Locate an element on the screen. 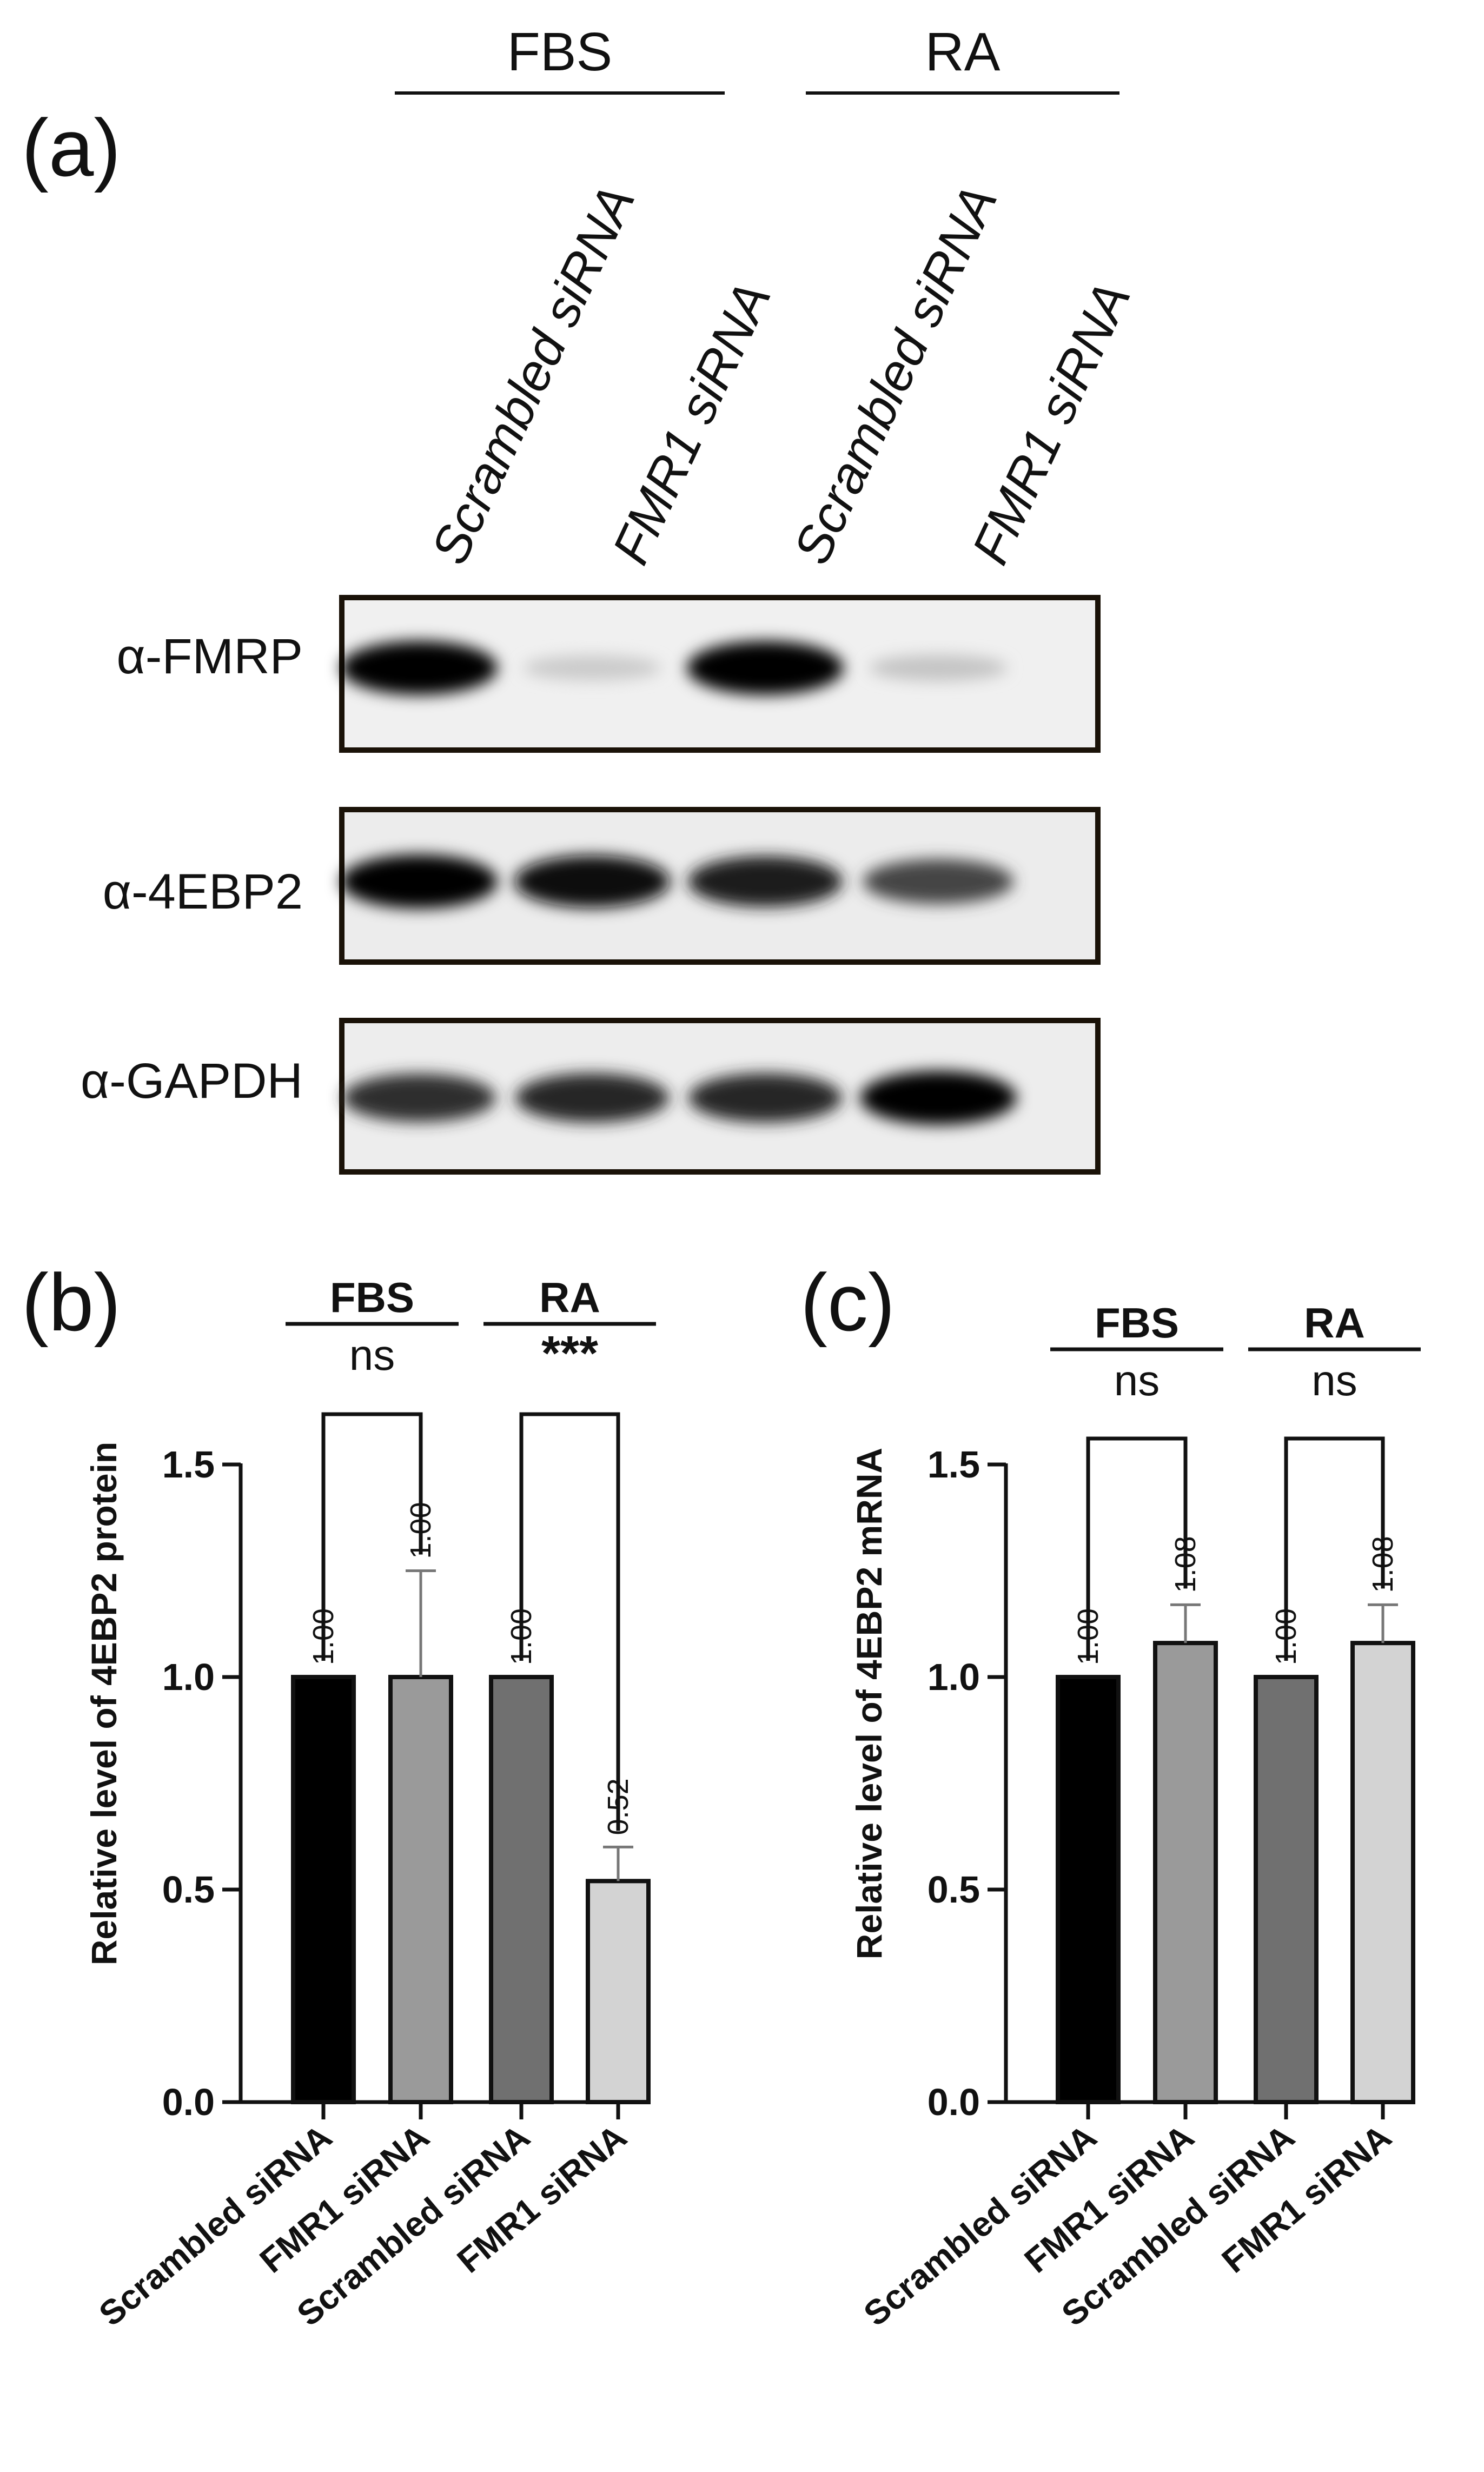 This screenshot has height=2472, width=1484. panel-c-letter: (c) is located at coordinates (848, 1303).